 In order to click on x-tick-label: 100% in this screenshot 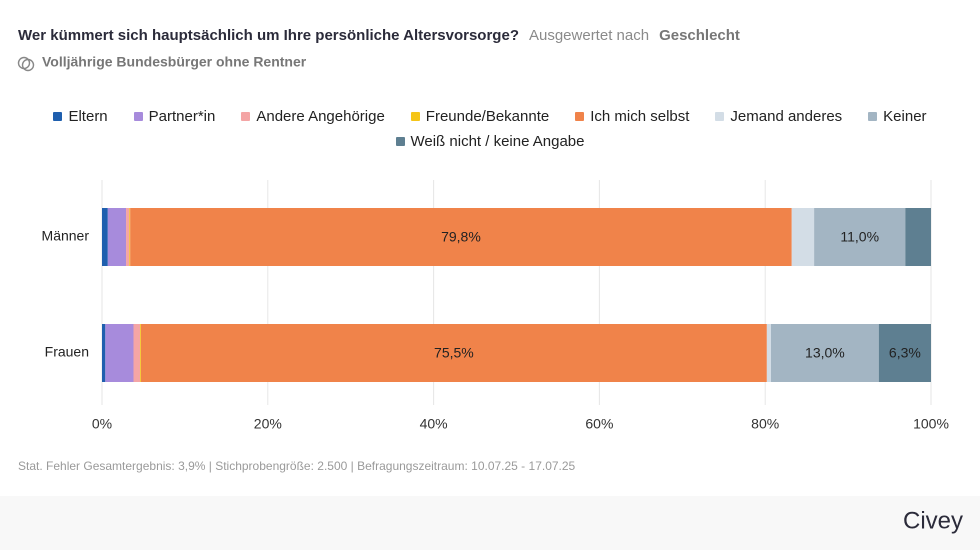, I will do `click(931, 424)`.